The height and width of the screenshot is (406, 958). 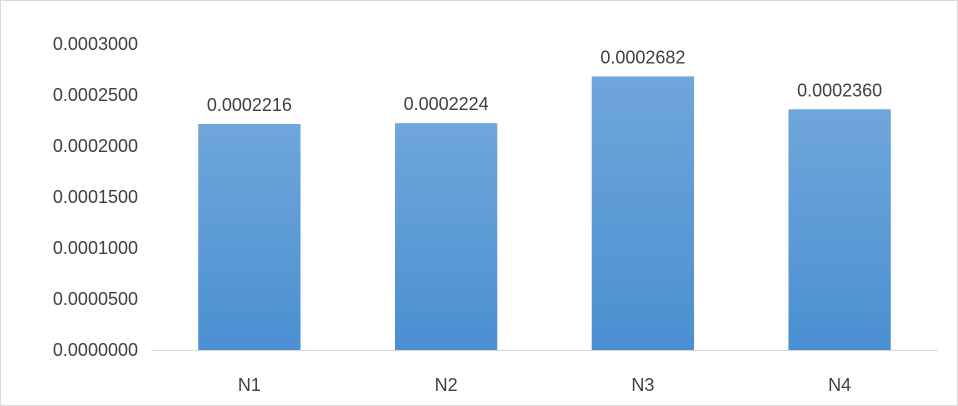 I want to click on bar-n2, so click(x=446, y=236).